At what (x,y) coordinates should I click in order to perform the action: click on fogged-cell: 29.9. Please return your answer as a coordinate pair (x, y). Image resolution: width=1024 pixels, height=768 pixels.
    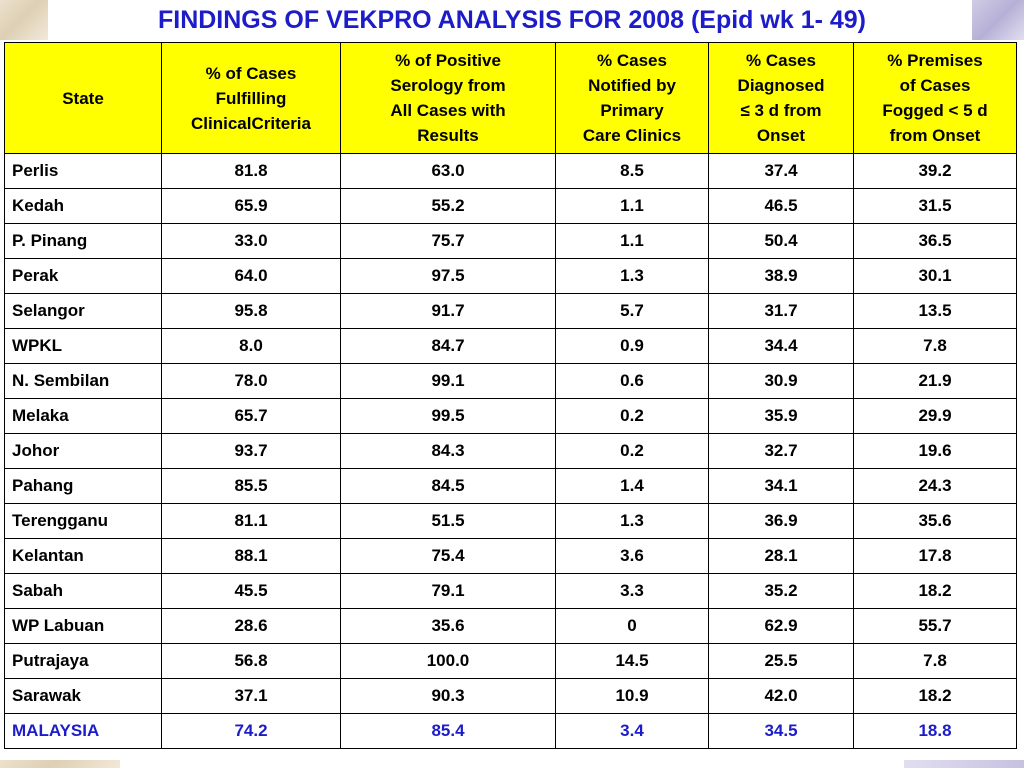
    Looking at the image, I should click on (935, 416).